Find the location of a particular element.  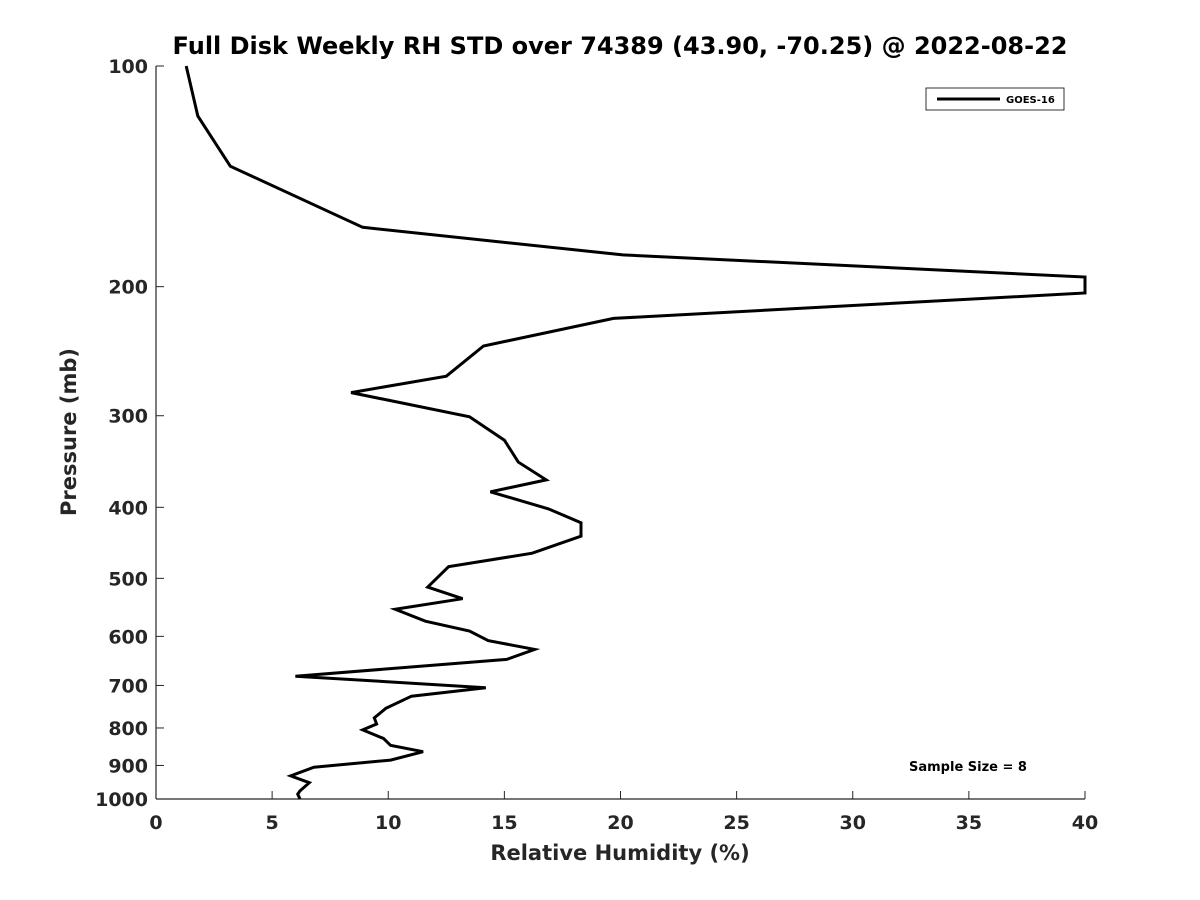

x-tick-label: 0 is located at coordinates (155, 823).